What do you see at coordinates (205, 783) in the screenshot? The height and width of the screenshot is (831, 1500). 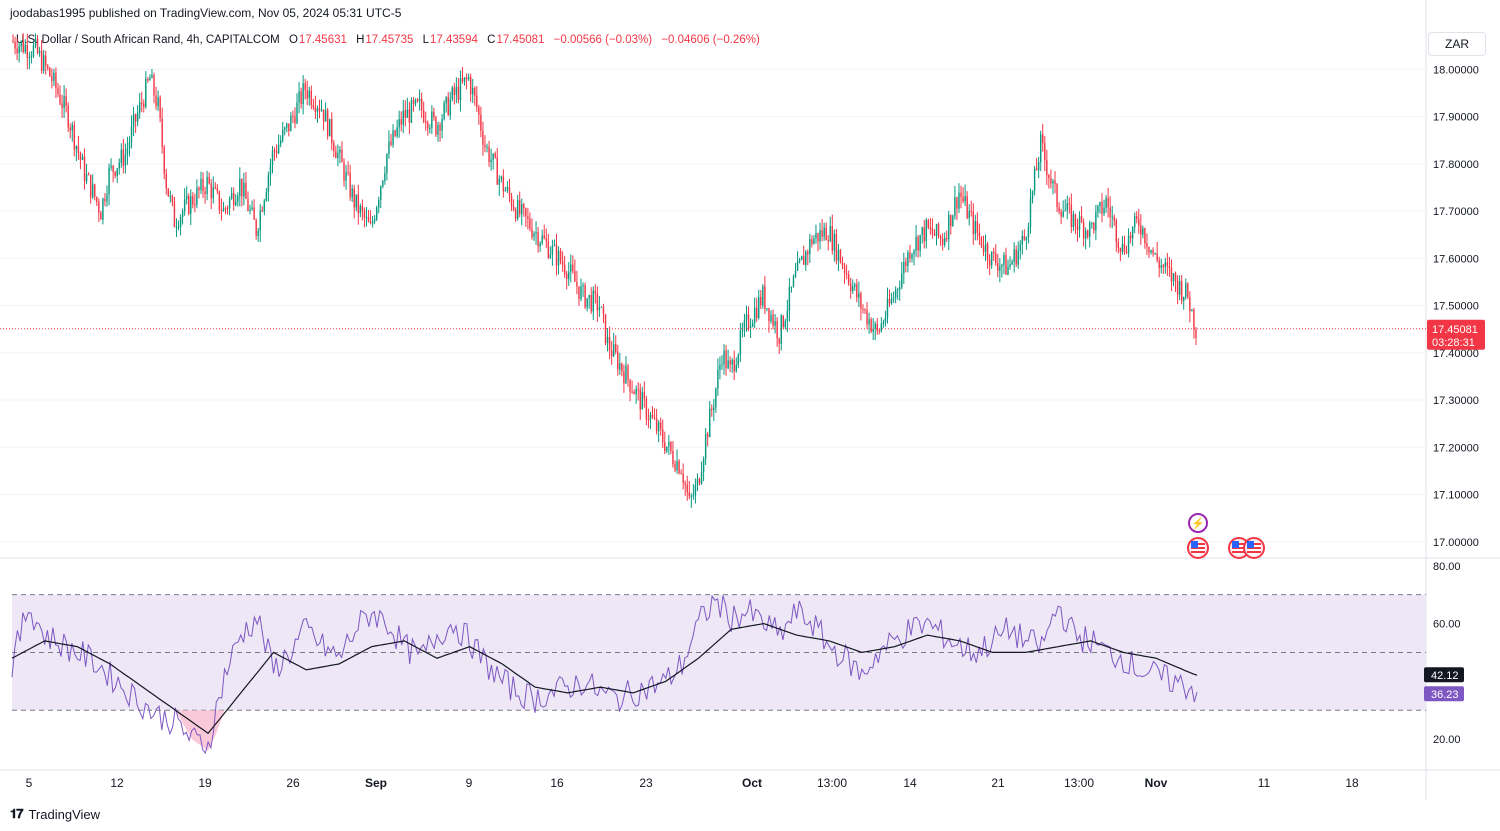 I see `time-tick-label: 19` at bounding box center [205, 783].